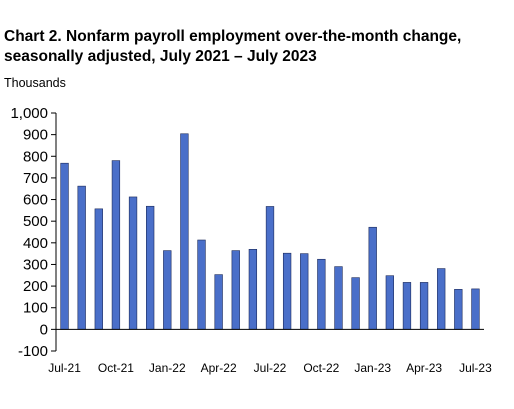  What do you see at coordinates (35, 308) in the screenshot?
I see `y-tick-label: 100` at bounding box center [35, 308].